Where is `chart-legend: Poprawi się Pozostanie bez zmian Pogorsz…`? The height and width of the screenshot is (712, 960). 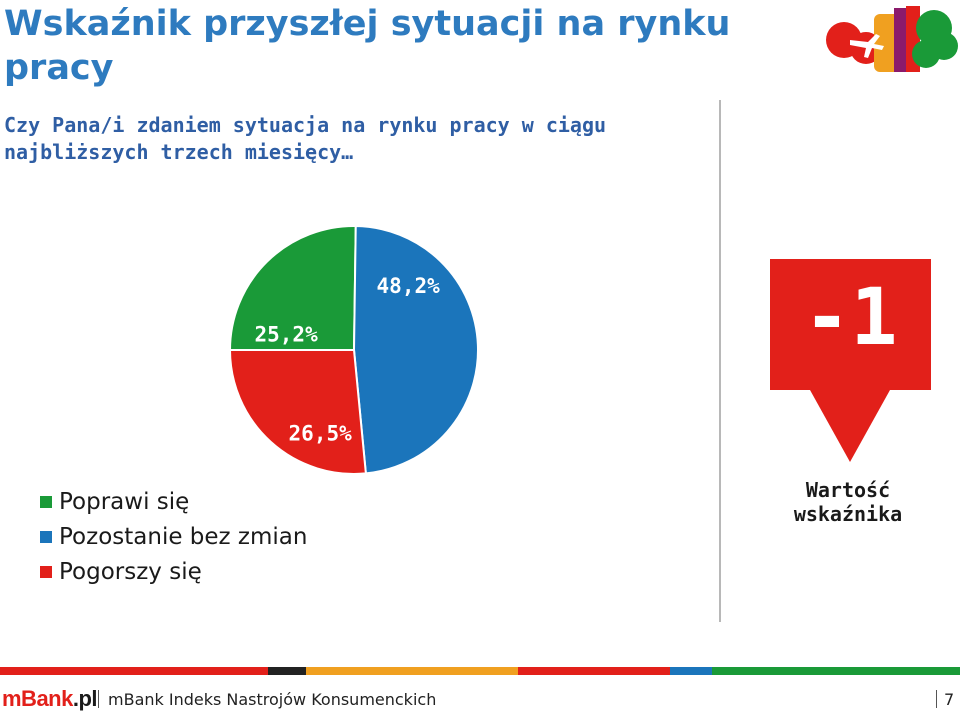
chart-legend: Poprawi się Pozostanie bez zmian Pogorsz… is located at coordinates (173, 536).